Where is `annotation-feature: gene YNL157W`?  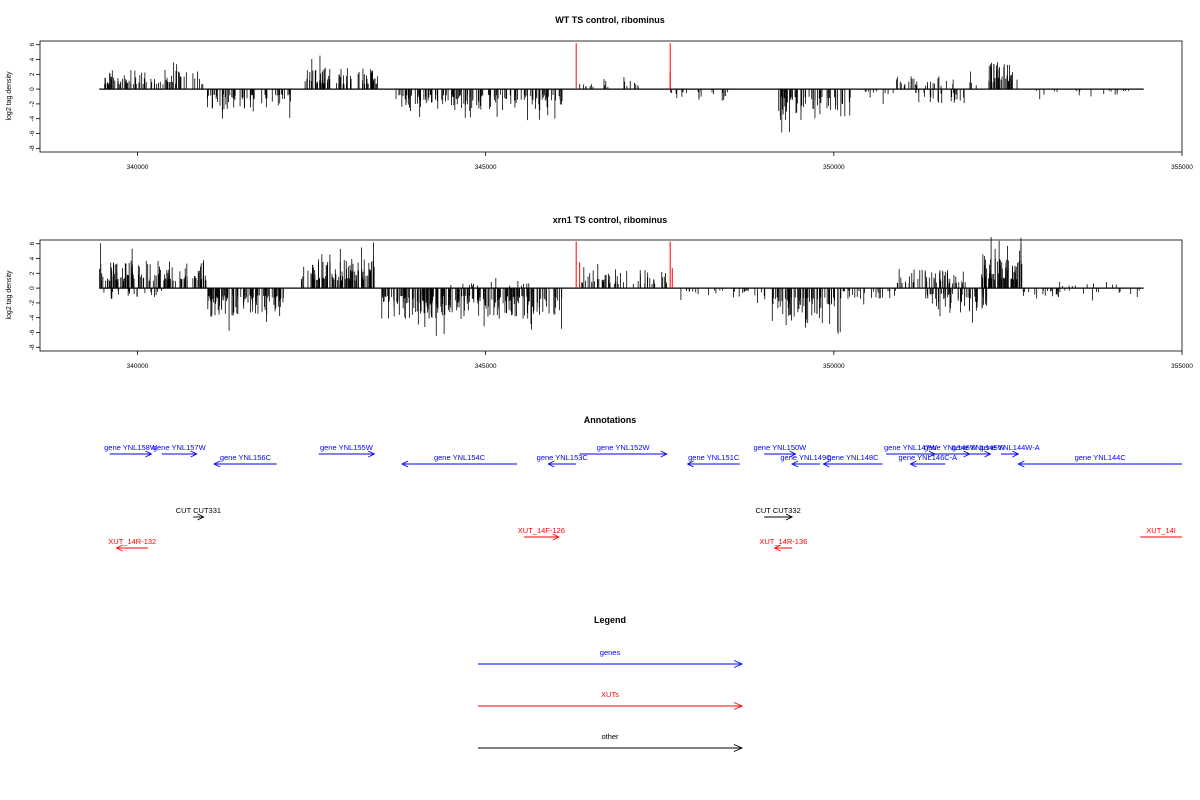
annotation-feature: gene YNL157W is located at coordinates (180, 450).